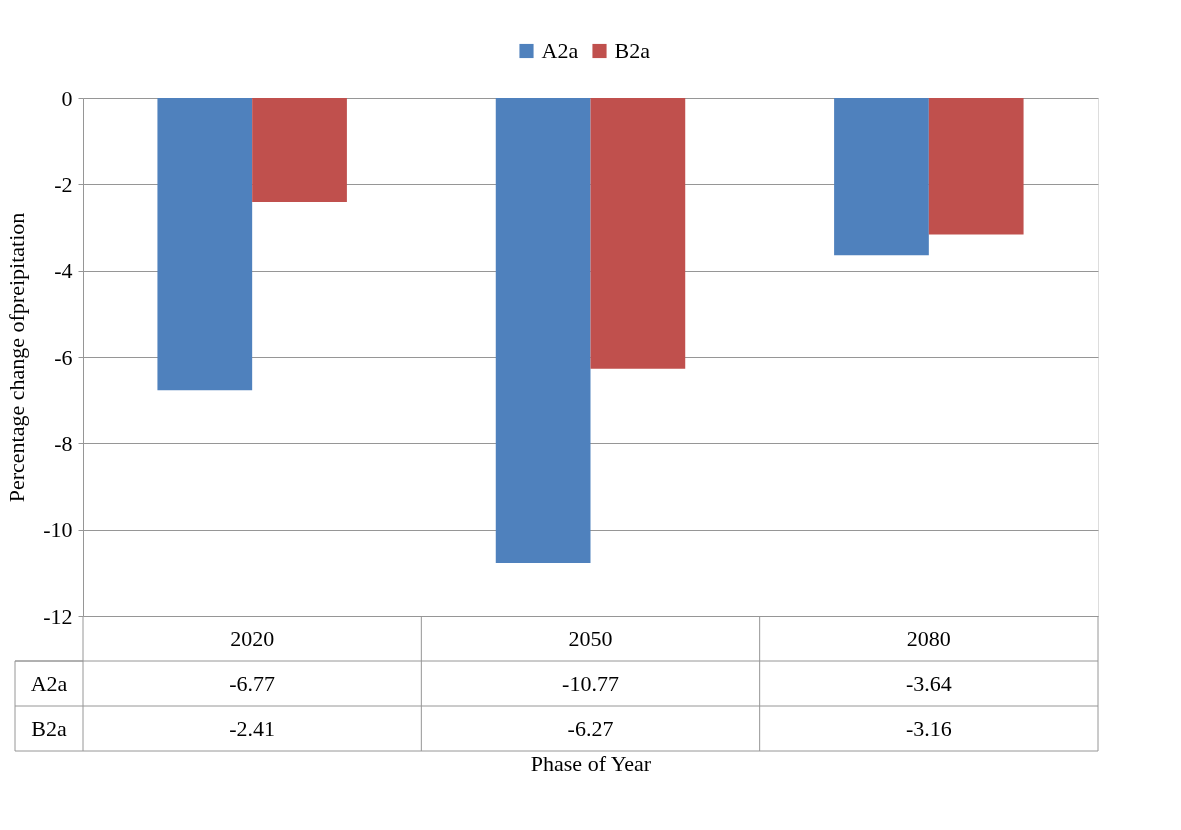 The height and width of the screenshot is (830, 1181). Describe the element at coordinates (58, 530) in the screenshot. I see `y-tick-label: -10` at that location.